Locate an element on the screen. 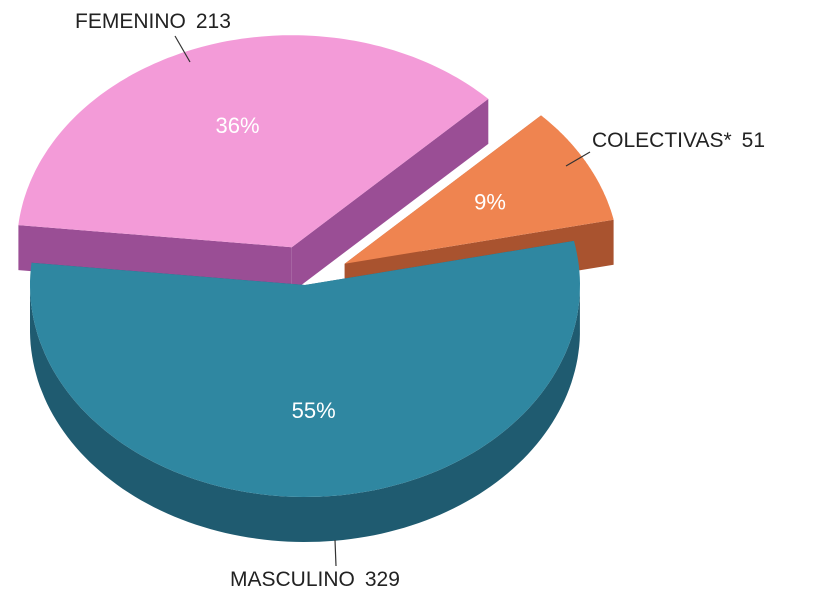  slice-label-count: 51 is located at coordinates (753, 140).